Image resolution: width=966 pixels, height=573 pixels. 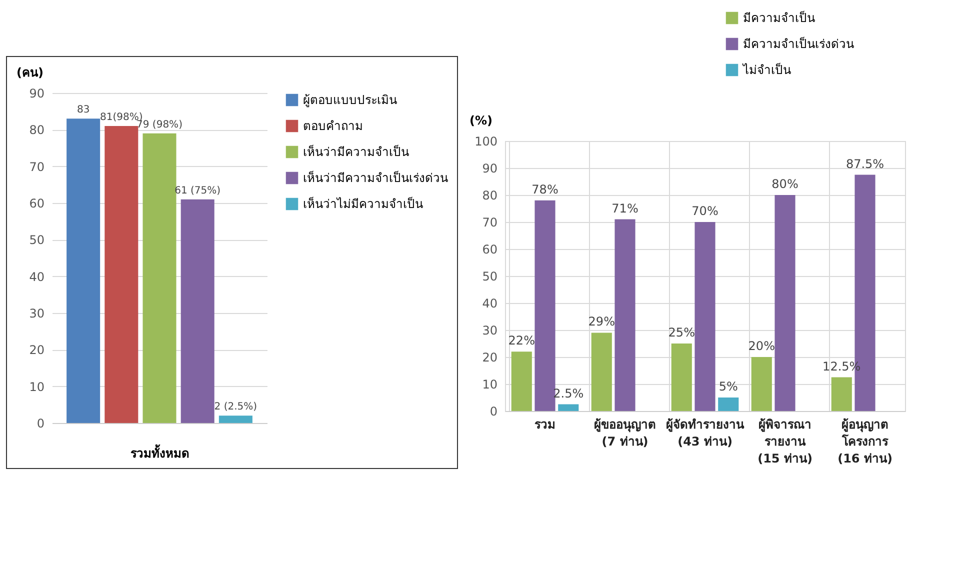 What do you see at coordinates (761, 346) in the screenshot?
I see `data-label: 20%` at bounding box center [761, 346].